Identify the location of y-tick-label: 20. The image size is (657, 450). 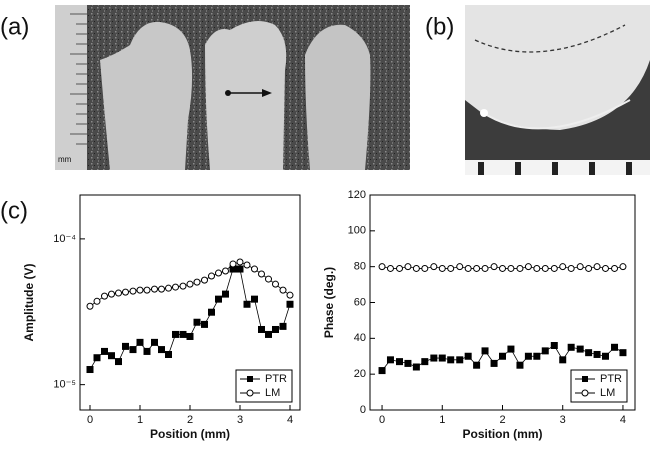
(360, 374).